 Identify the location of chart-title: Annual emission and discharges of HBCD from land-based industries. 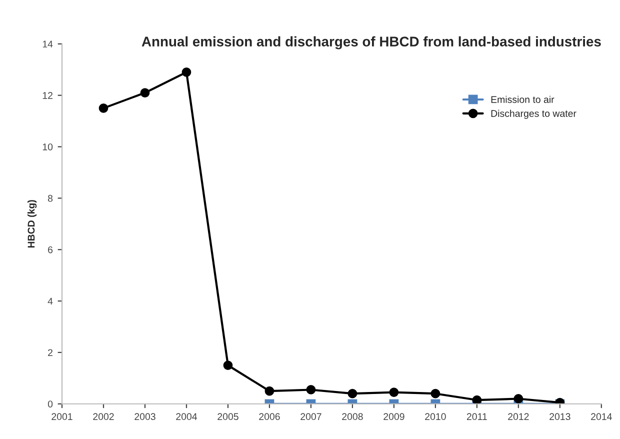
(371, 43).